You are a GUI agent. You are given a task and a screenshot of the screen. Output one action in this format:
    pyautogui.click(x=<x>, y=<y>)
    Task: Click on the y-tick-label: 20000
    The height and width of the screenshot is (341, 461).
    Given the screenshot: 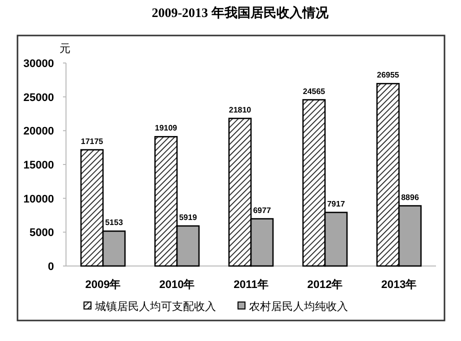 What is the action you would take?
    pyautogui.click(x=38, y=132)
    